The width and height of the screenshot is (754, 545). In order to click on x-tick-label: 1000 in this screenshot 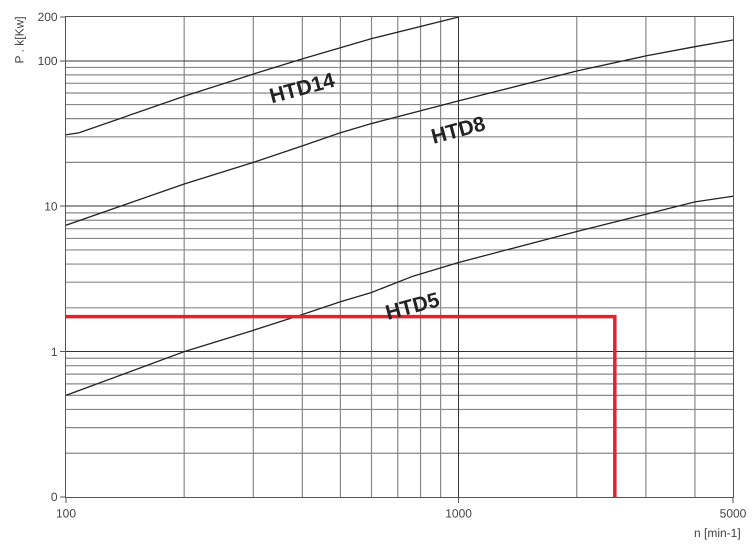, I will do `click(458, 513)`.